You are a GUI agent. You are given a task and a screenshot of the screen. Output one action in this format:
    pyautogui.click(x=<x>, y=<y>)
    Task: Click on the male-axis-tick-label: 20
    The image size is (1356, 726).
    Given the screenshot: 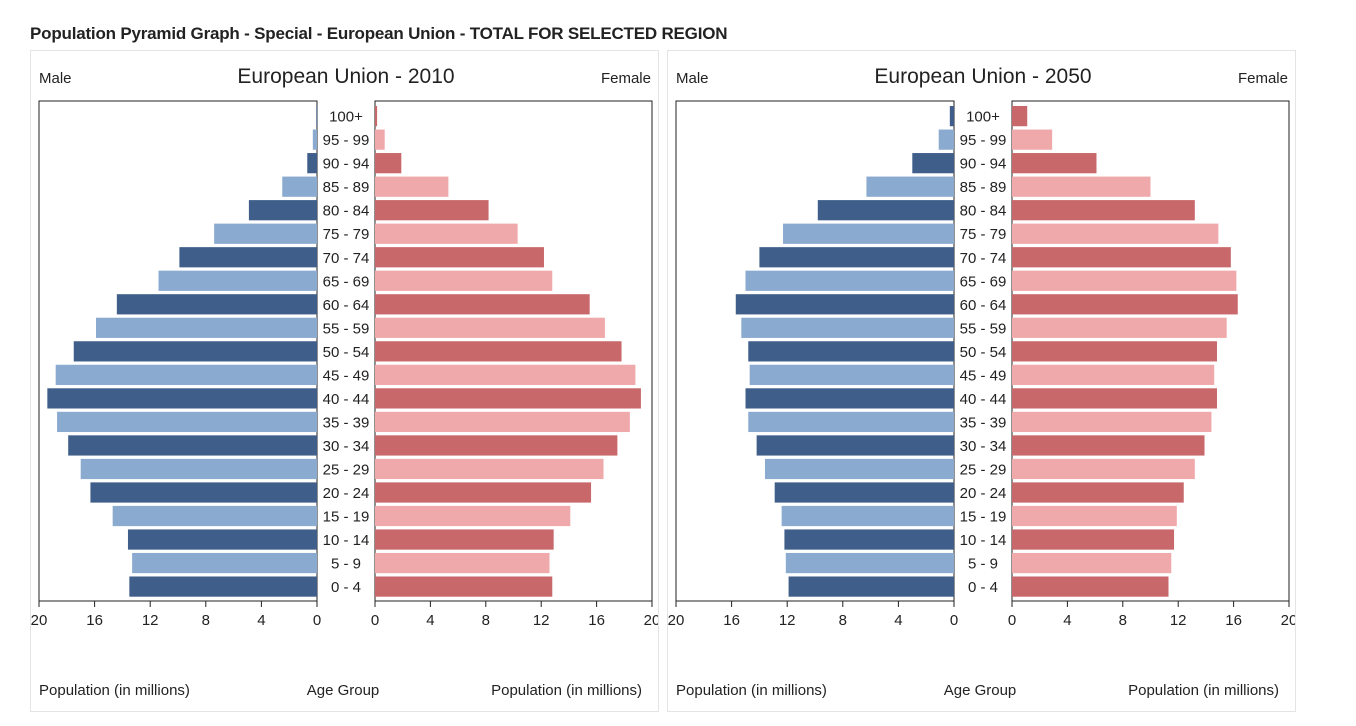 What is the action you would take?
    pyautogui.click(x=676, y=620)
    